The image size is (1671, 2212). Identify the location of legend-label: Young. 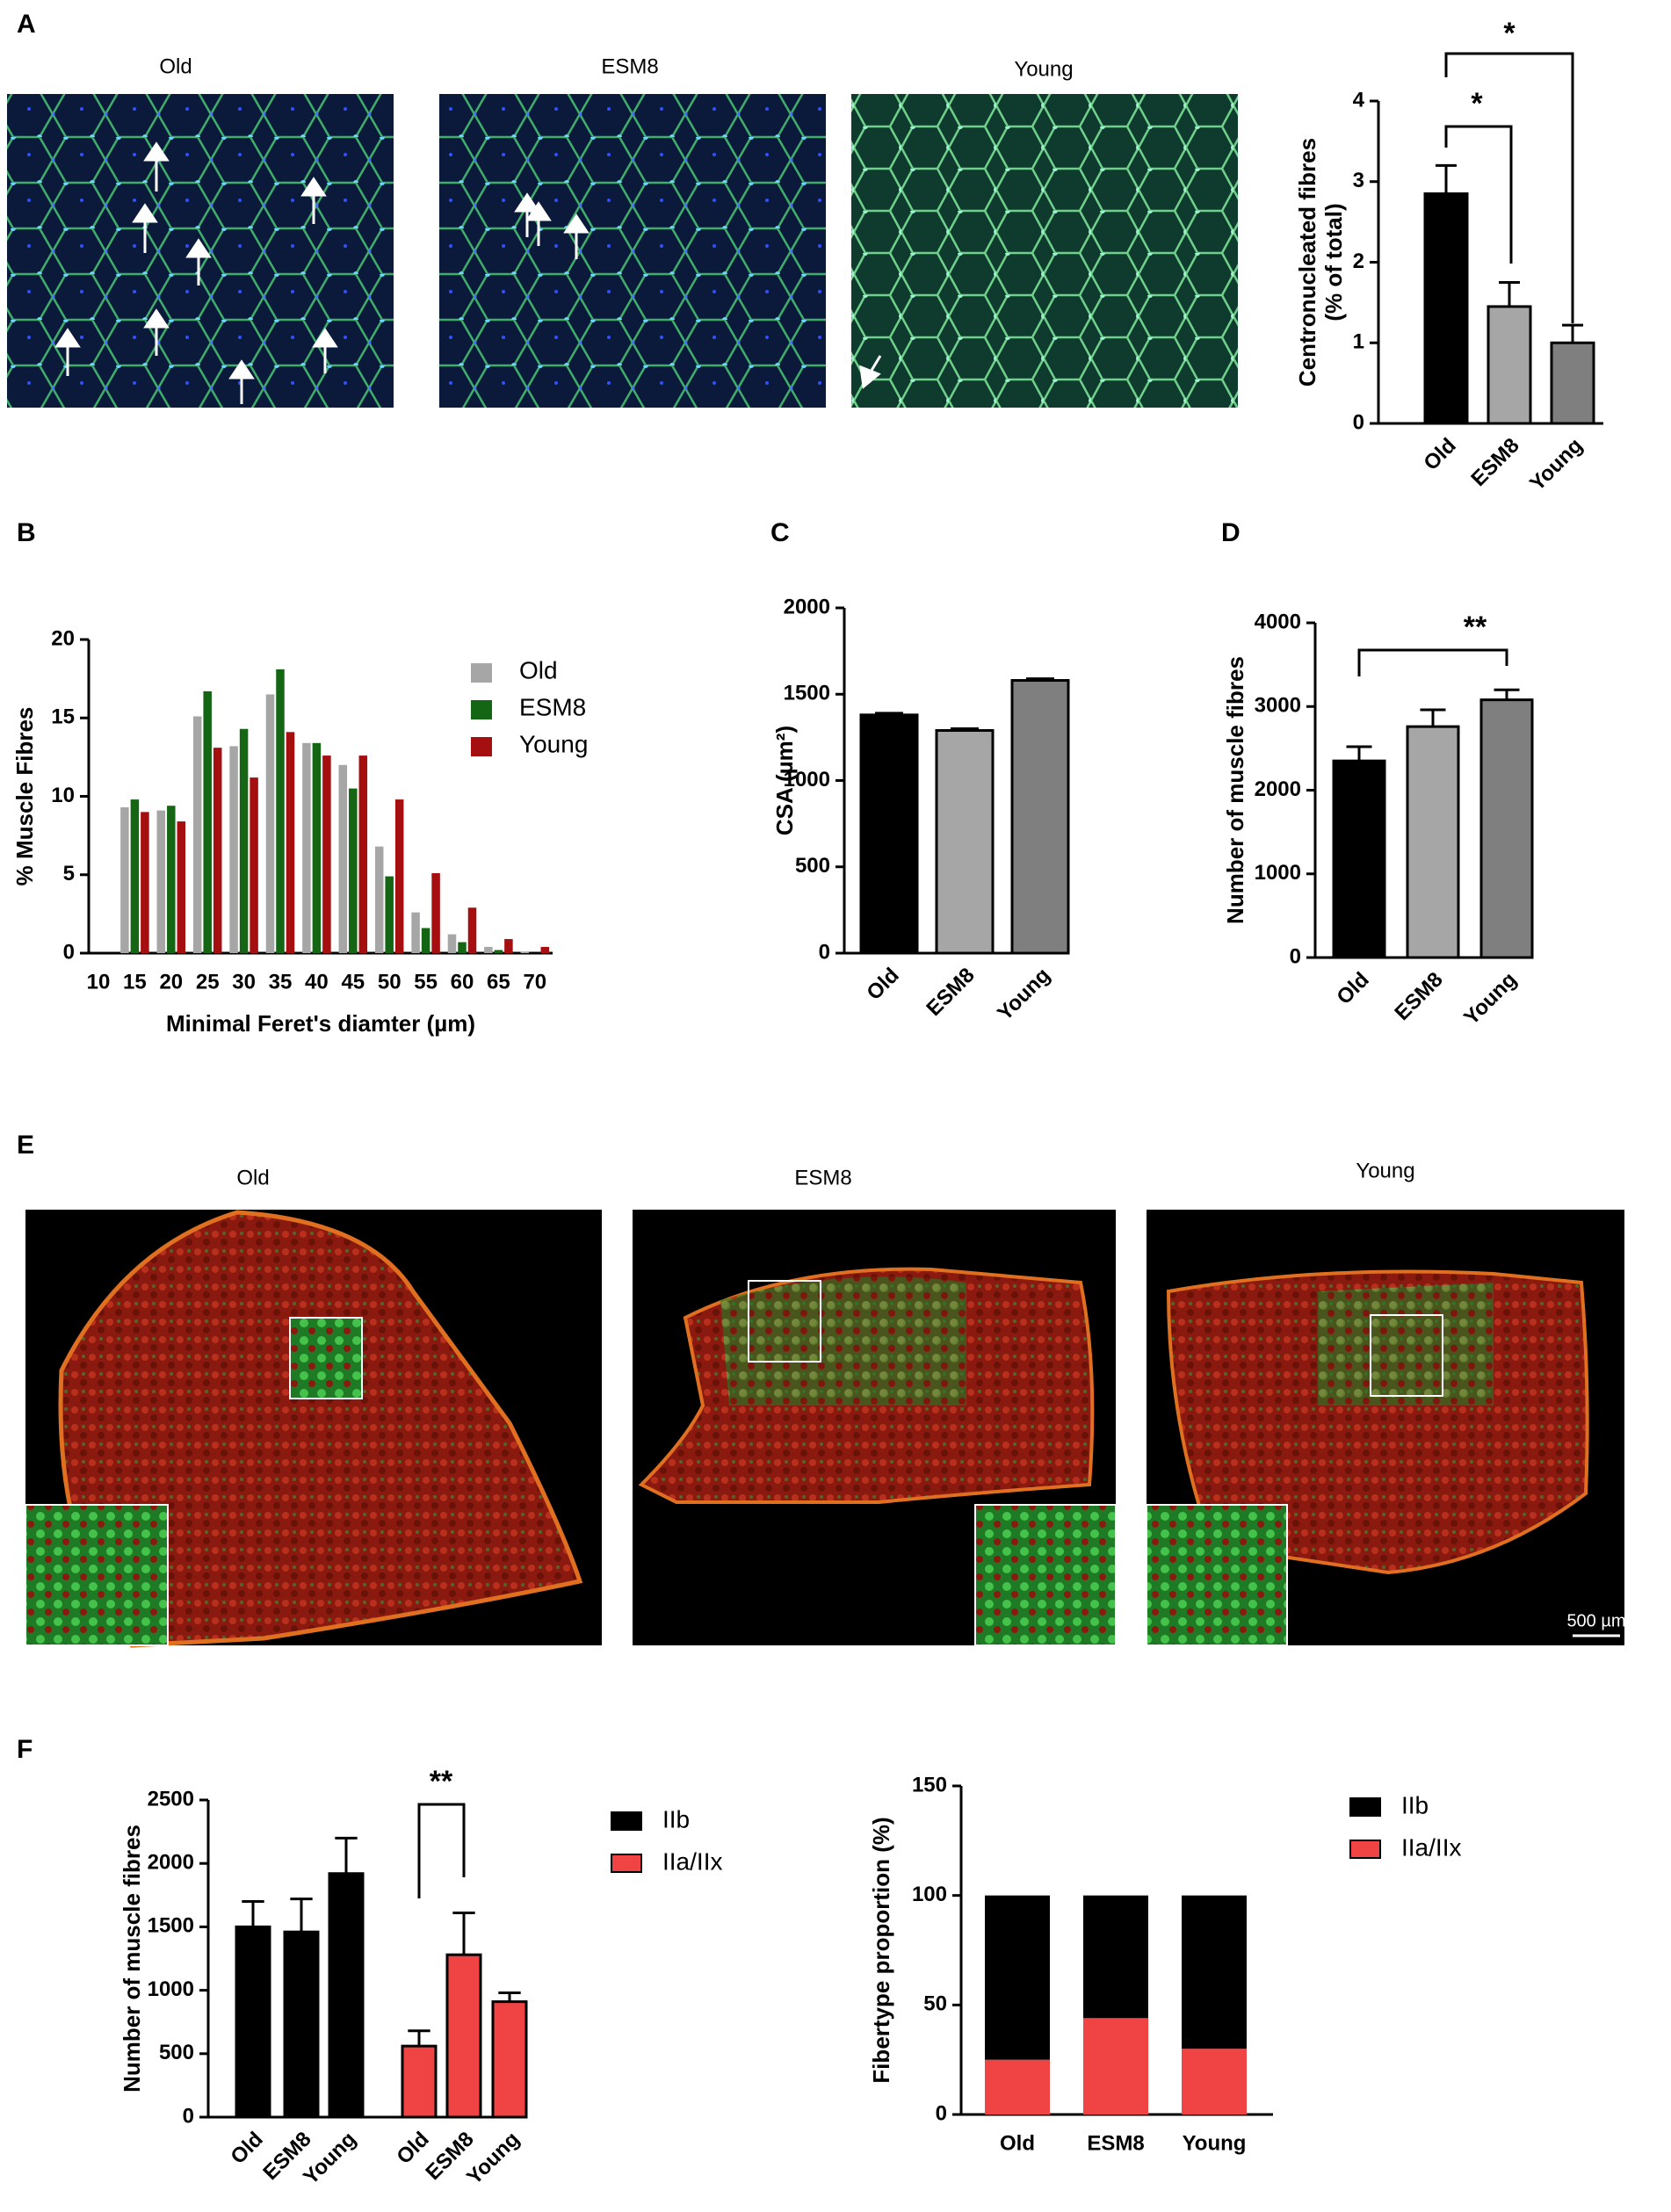
(553, 743).